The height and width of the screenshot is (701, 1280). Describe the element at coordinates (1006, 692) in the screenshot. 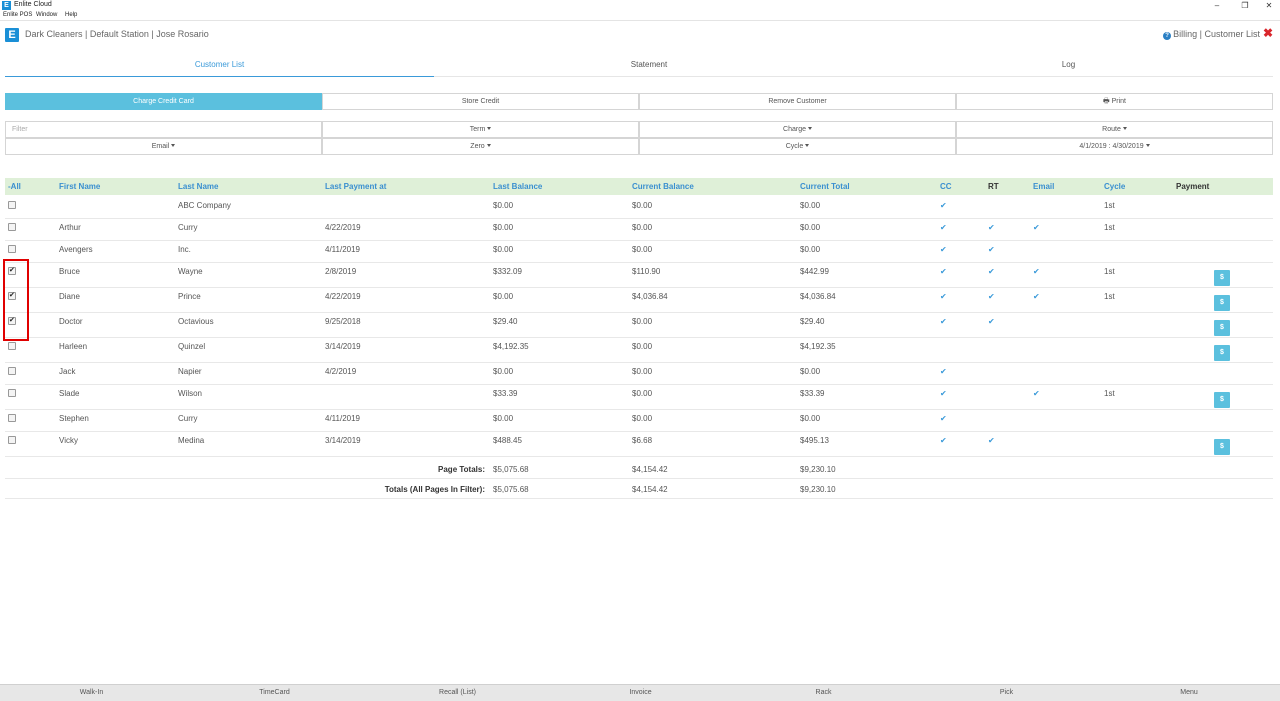

I see `bottom-pick-button: Pick` at that location.